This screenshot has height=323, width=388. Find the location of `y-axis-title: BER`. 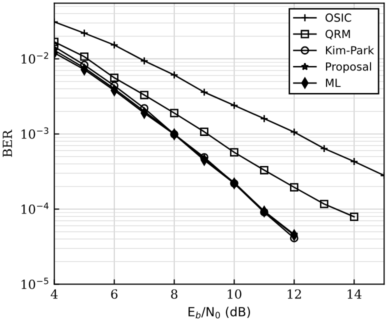

y-axis-title: BER is located at coordinates (7, 143).